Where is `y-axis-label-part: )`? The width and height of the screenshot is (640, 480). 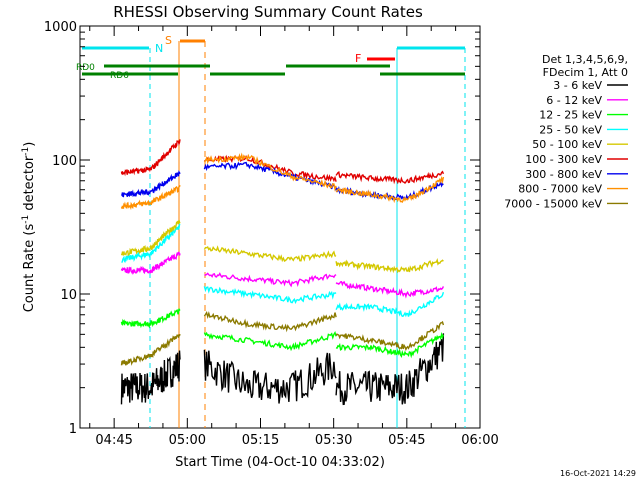 y-axis-label-part: ) is located at coordinates (29, 144).